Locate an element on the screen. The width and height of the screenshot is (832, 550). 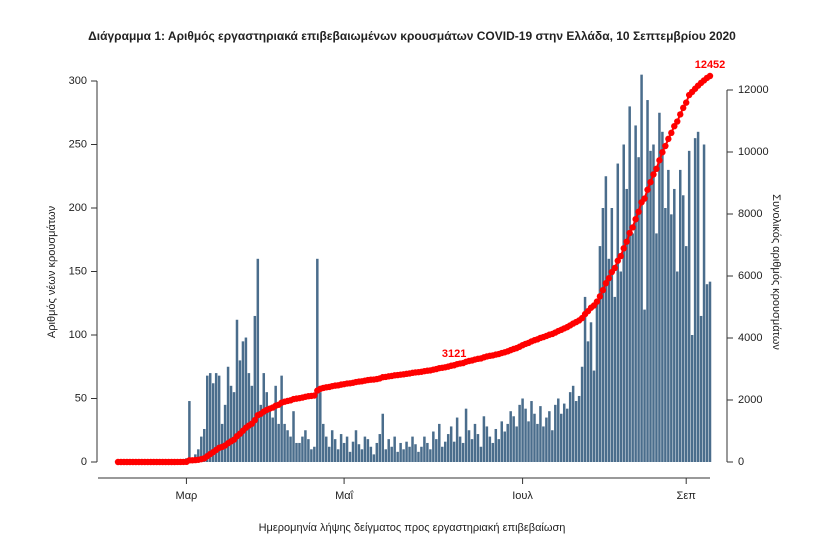
y2-tick-label: 4000 is located at coordinates (750, 338).